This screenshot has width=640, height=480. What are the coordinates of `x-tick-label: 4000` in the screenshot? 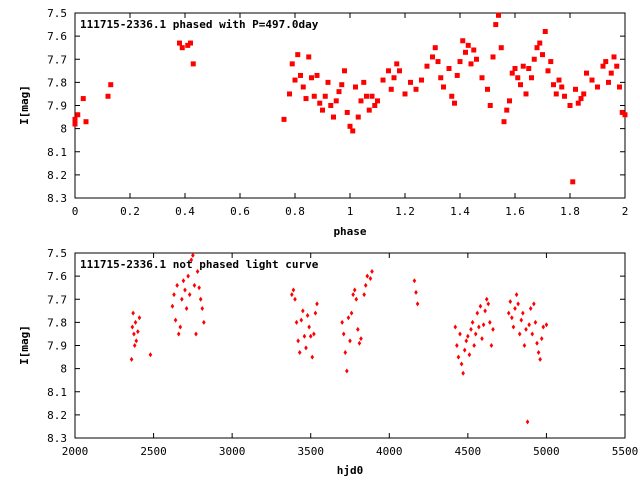 It's located at (389, 451).